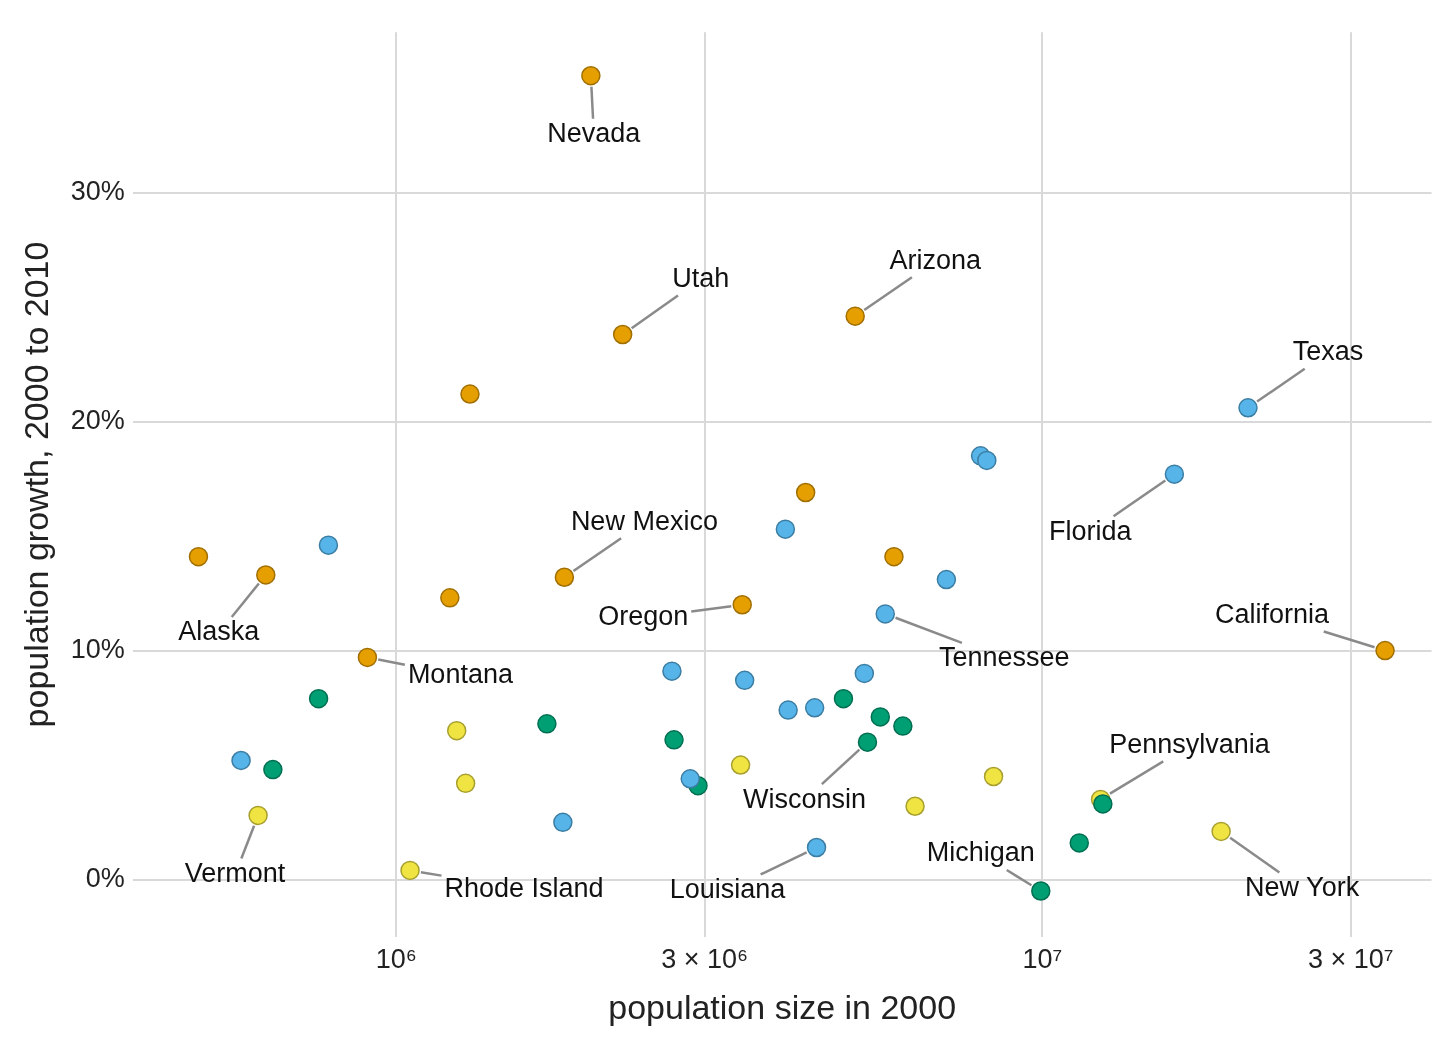 This screenshot has width=1450, height=1044. What do you see at coordinates (1302, 886) in the screenshot?
I see `annotation: New York` at bounding box center [1302, 886].